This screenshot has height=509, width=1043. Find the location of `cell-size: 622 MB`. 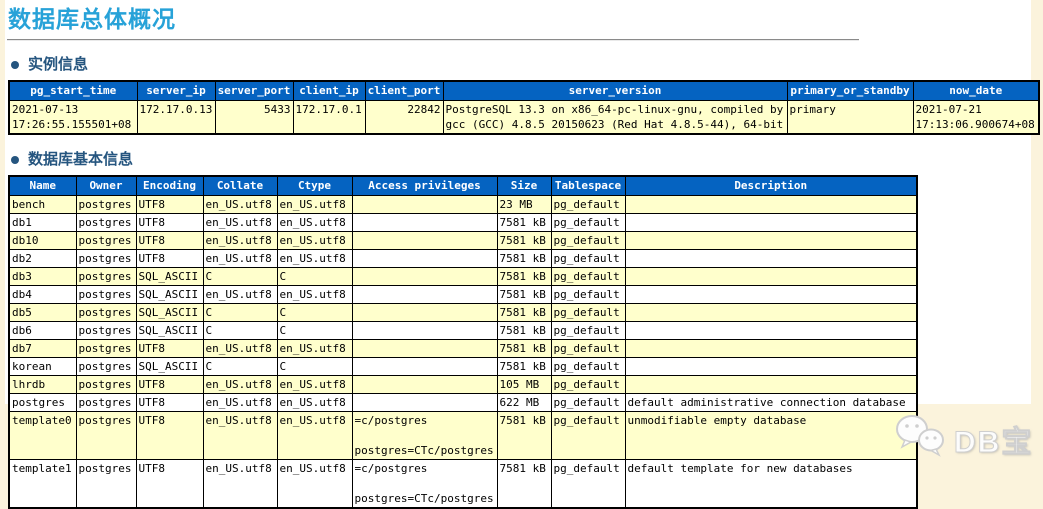

cell-size: 622 MB is located at coordinates (524, 402).